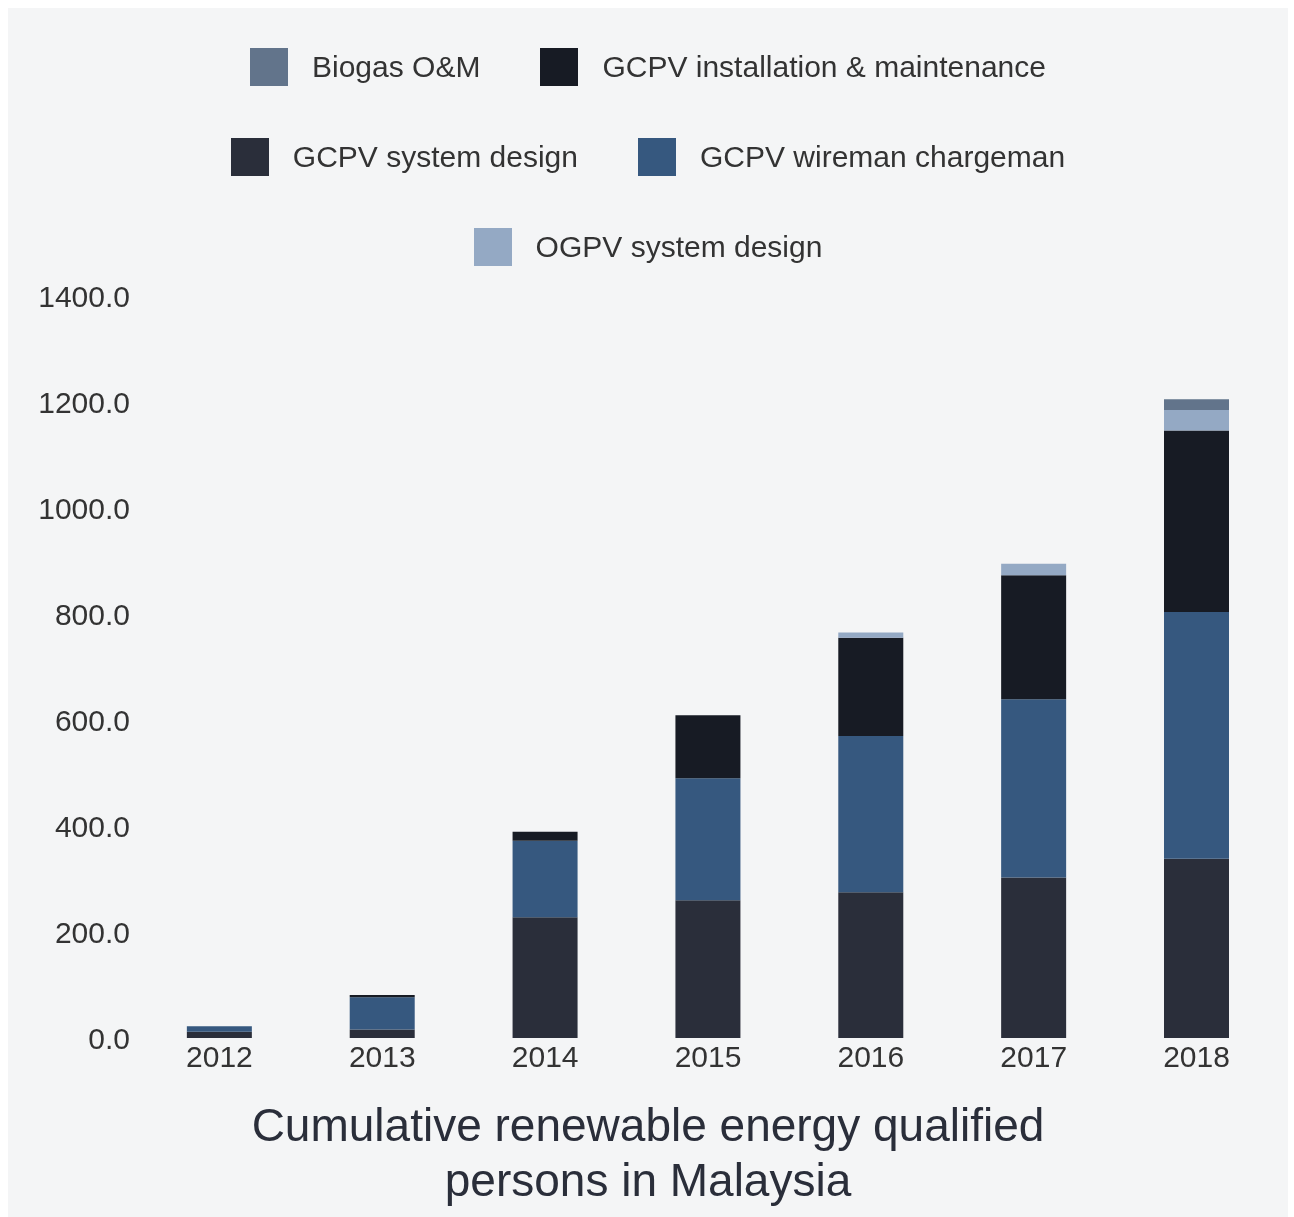 This screenshot has width=1294, height=1217. I want to click on y-tick-label: 0.0, so click(109, 1038).